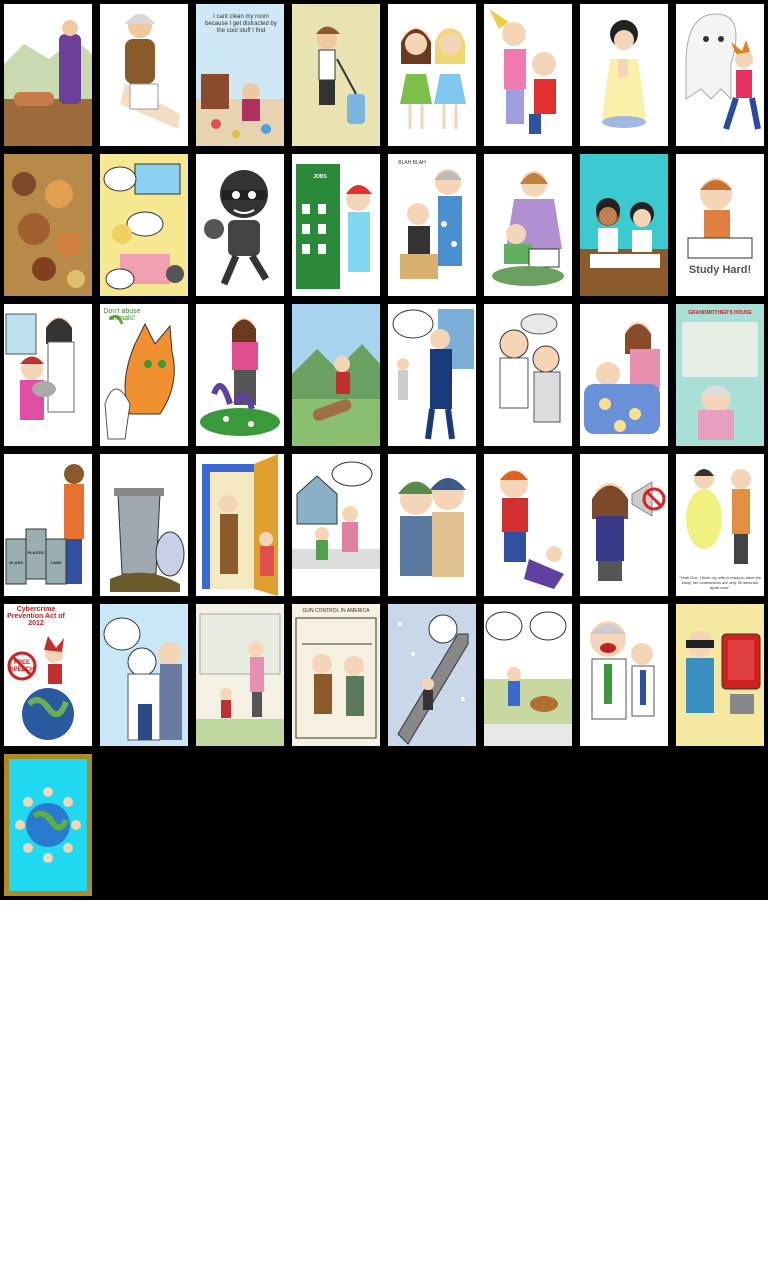 Image resolution: width=768 pixels, height=1280 pixels. I want to click on image-tile: Study Hard!, so click(720, 225).